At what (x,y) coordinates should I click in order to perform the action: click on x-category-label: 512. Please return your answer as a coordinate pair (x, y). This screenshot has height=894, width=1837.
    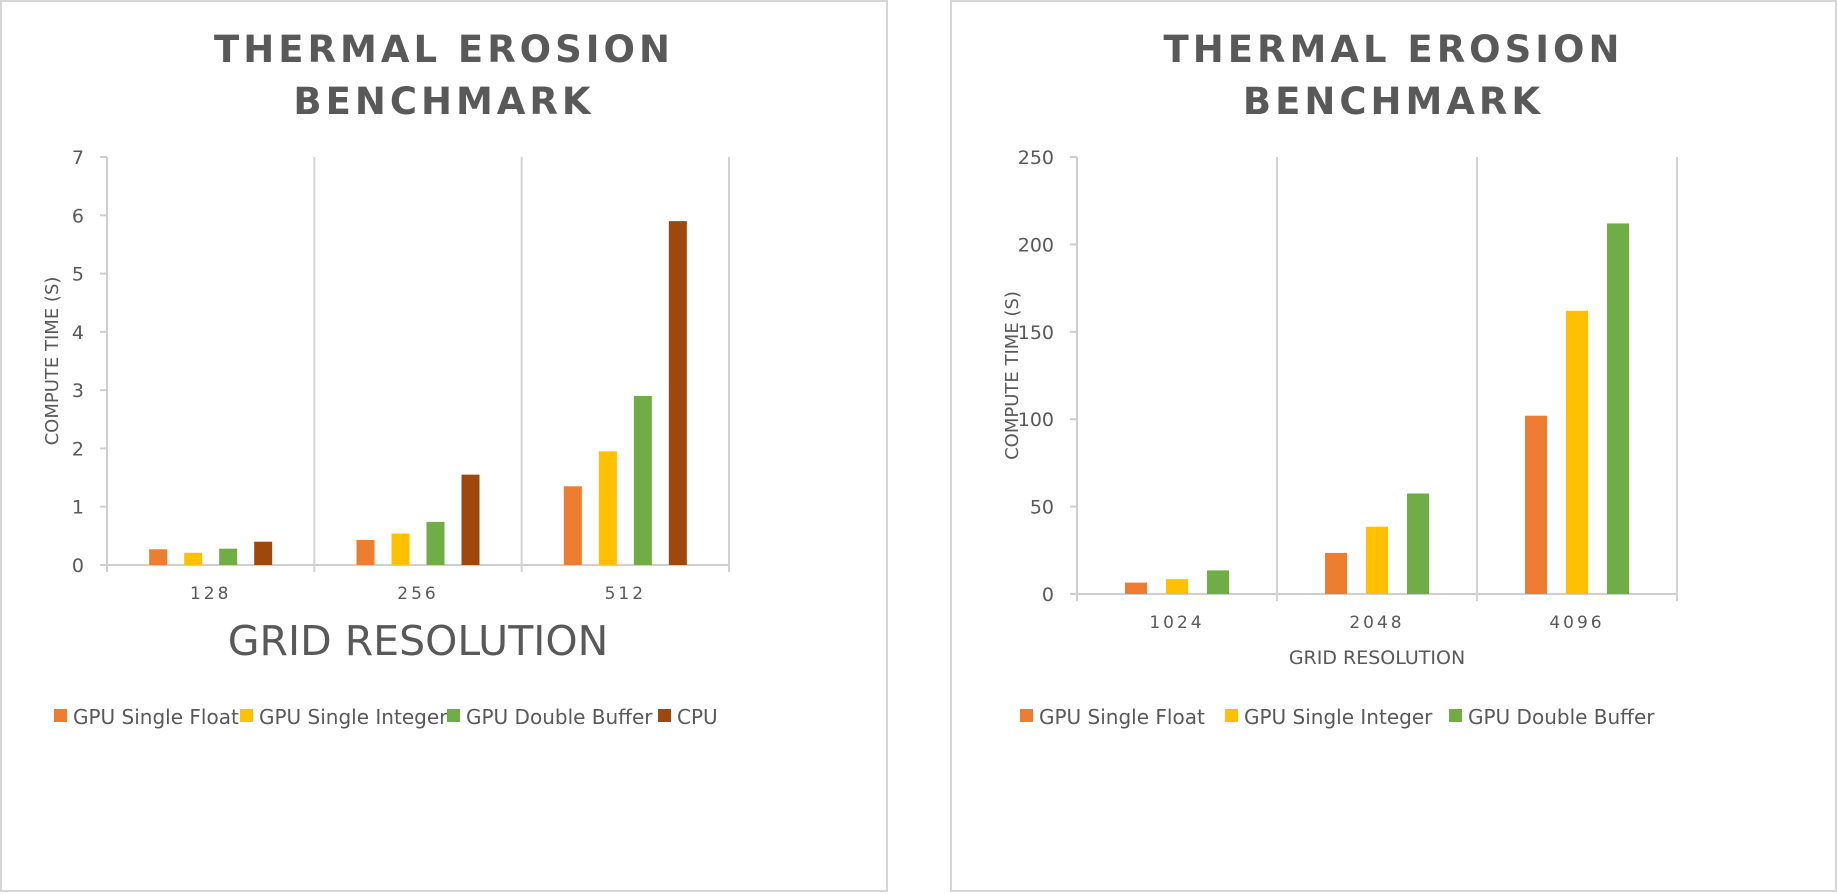
    Looking at the image, I should click on (625, 594).